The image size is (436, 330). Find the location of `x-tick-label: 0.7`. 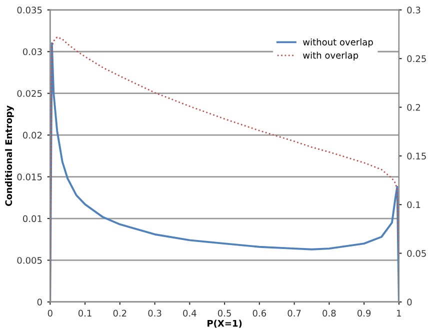

x-tick-label: 0.7 is located at coordinates (294, 313).